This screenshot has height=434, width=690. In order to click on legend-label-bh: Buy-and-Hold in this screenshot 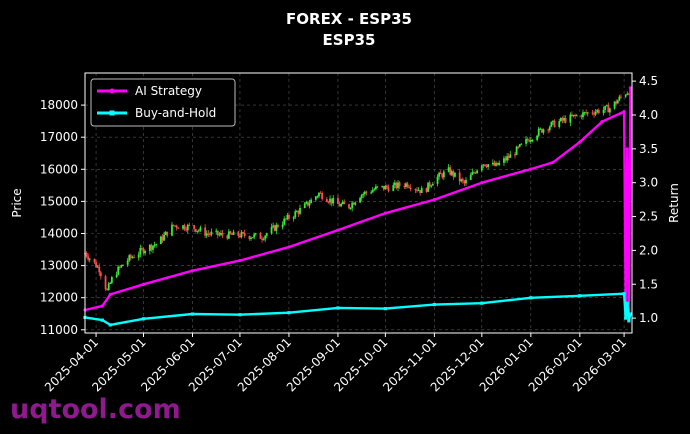, I will do `click(175, 113)`.